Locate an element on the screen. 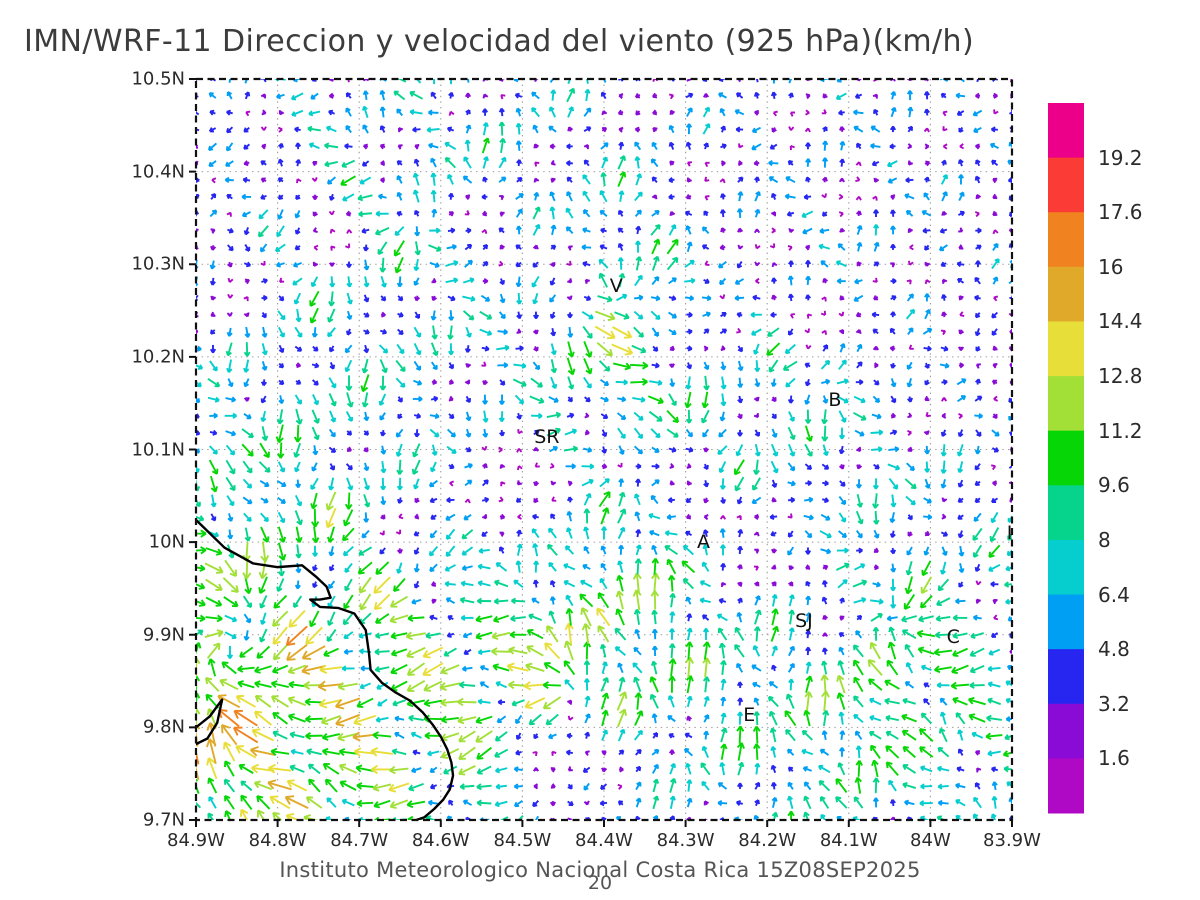 The image size is (1200, 900). colorbar-tick-label: 17.6 is located at coordinates (1120, 212).